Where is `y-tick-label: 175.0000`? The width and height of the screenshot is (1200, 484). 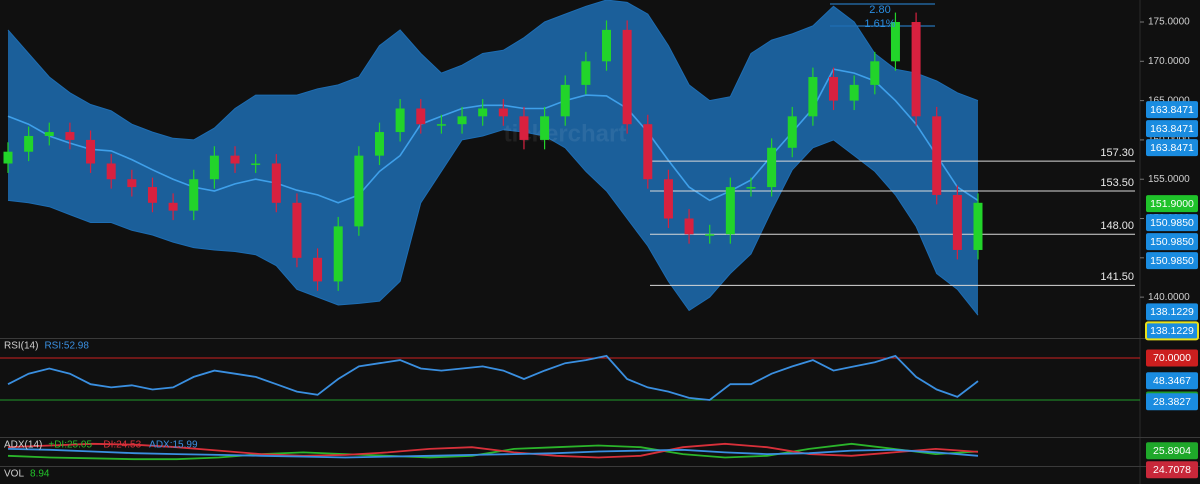
y-tick-label: 175.0000 is located at coordinates (1169, 22).